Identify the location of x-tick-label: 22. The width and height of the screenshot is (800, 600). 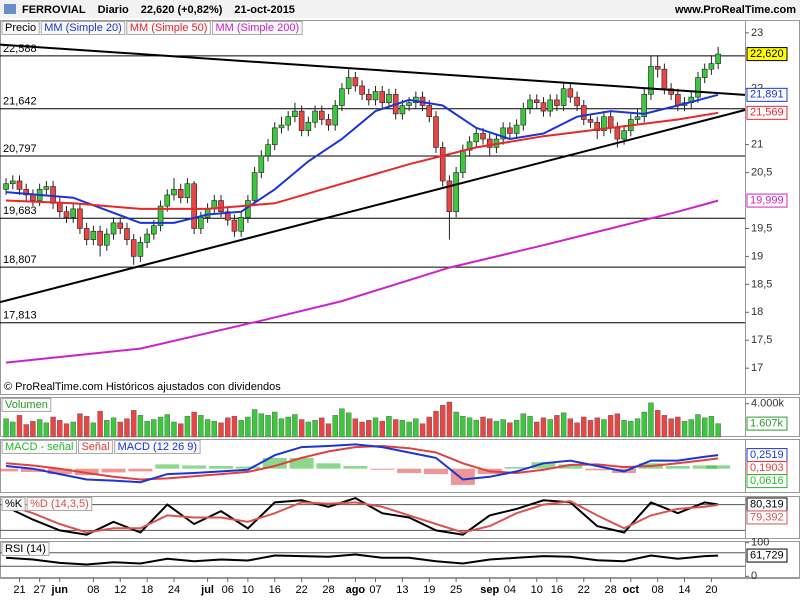
(302, 590).